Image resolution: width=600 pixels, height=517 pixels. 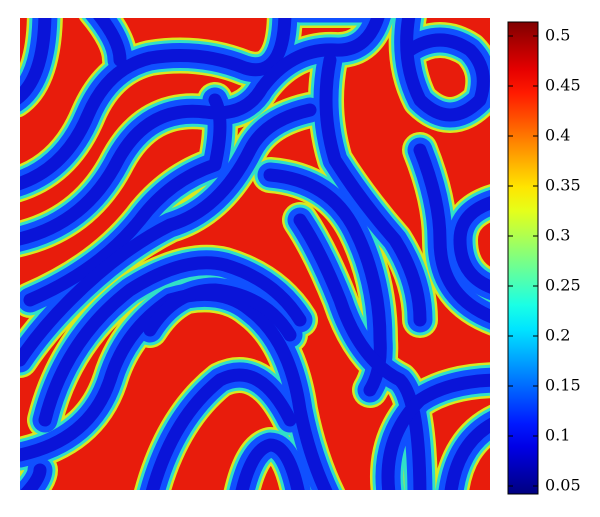 I want to click on colorbar-tick-label: 0.25, so click(x=563, y=285).